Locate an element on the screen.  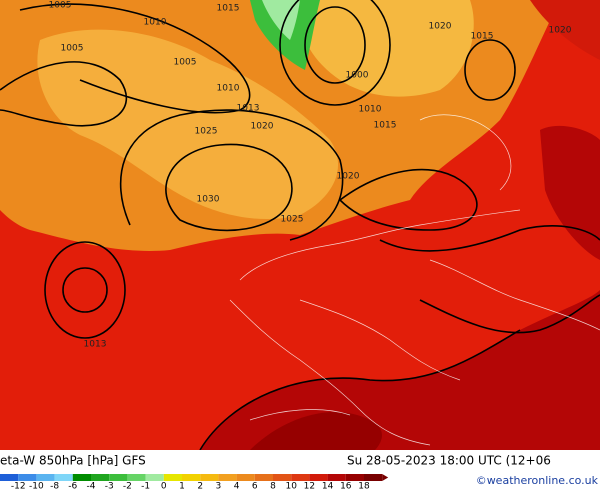
colorbar-label: 1 is located at coordinates (182, 486).